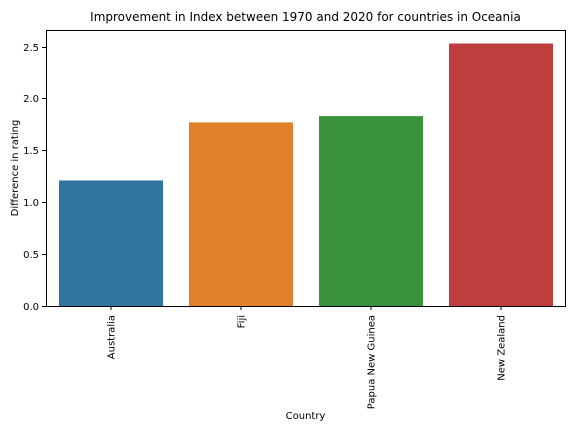 This screenshot has height=432, width=576. Describe the element at coordinates (241, 214) in the screenshot. I see `bar-fiji` at that location.